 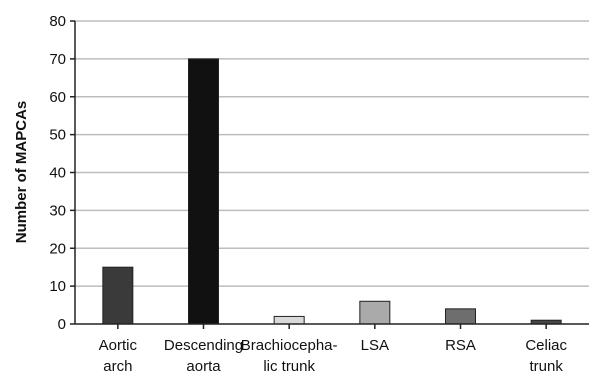 What do you see at coordinates (57, 210) in the screenshot?
I see `y-tick-label: 30` at bounding box center [57, 210].